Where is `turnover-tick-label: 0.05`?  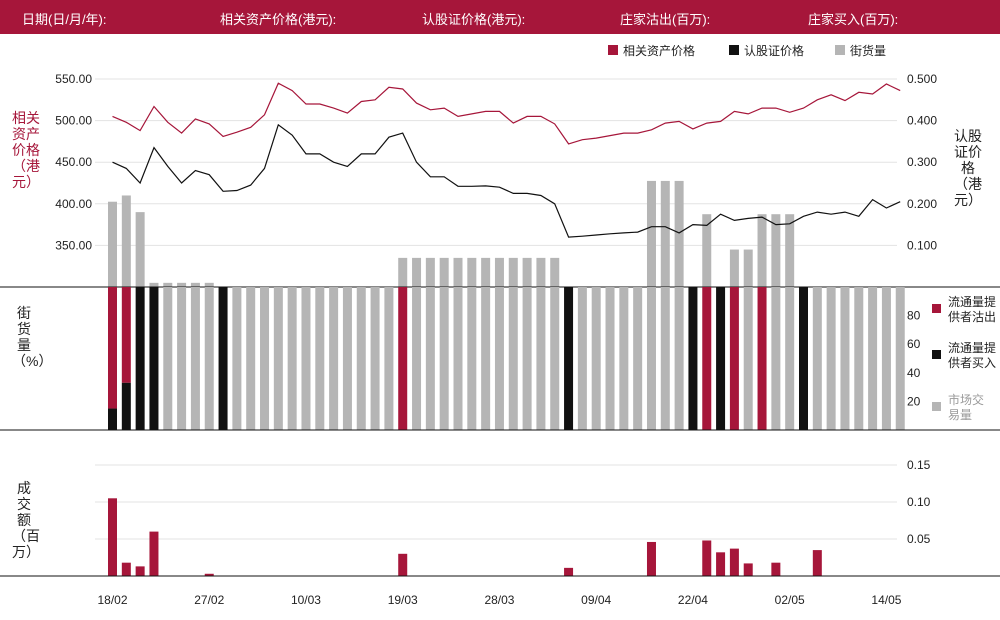
turnover-tick-label: 0.05 is located at coordinates (919, 539).